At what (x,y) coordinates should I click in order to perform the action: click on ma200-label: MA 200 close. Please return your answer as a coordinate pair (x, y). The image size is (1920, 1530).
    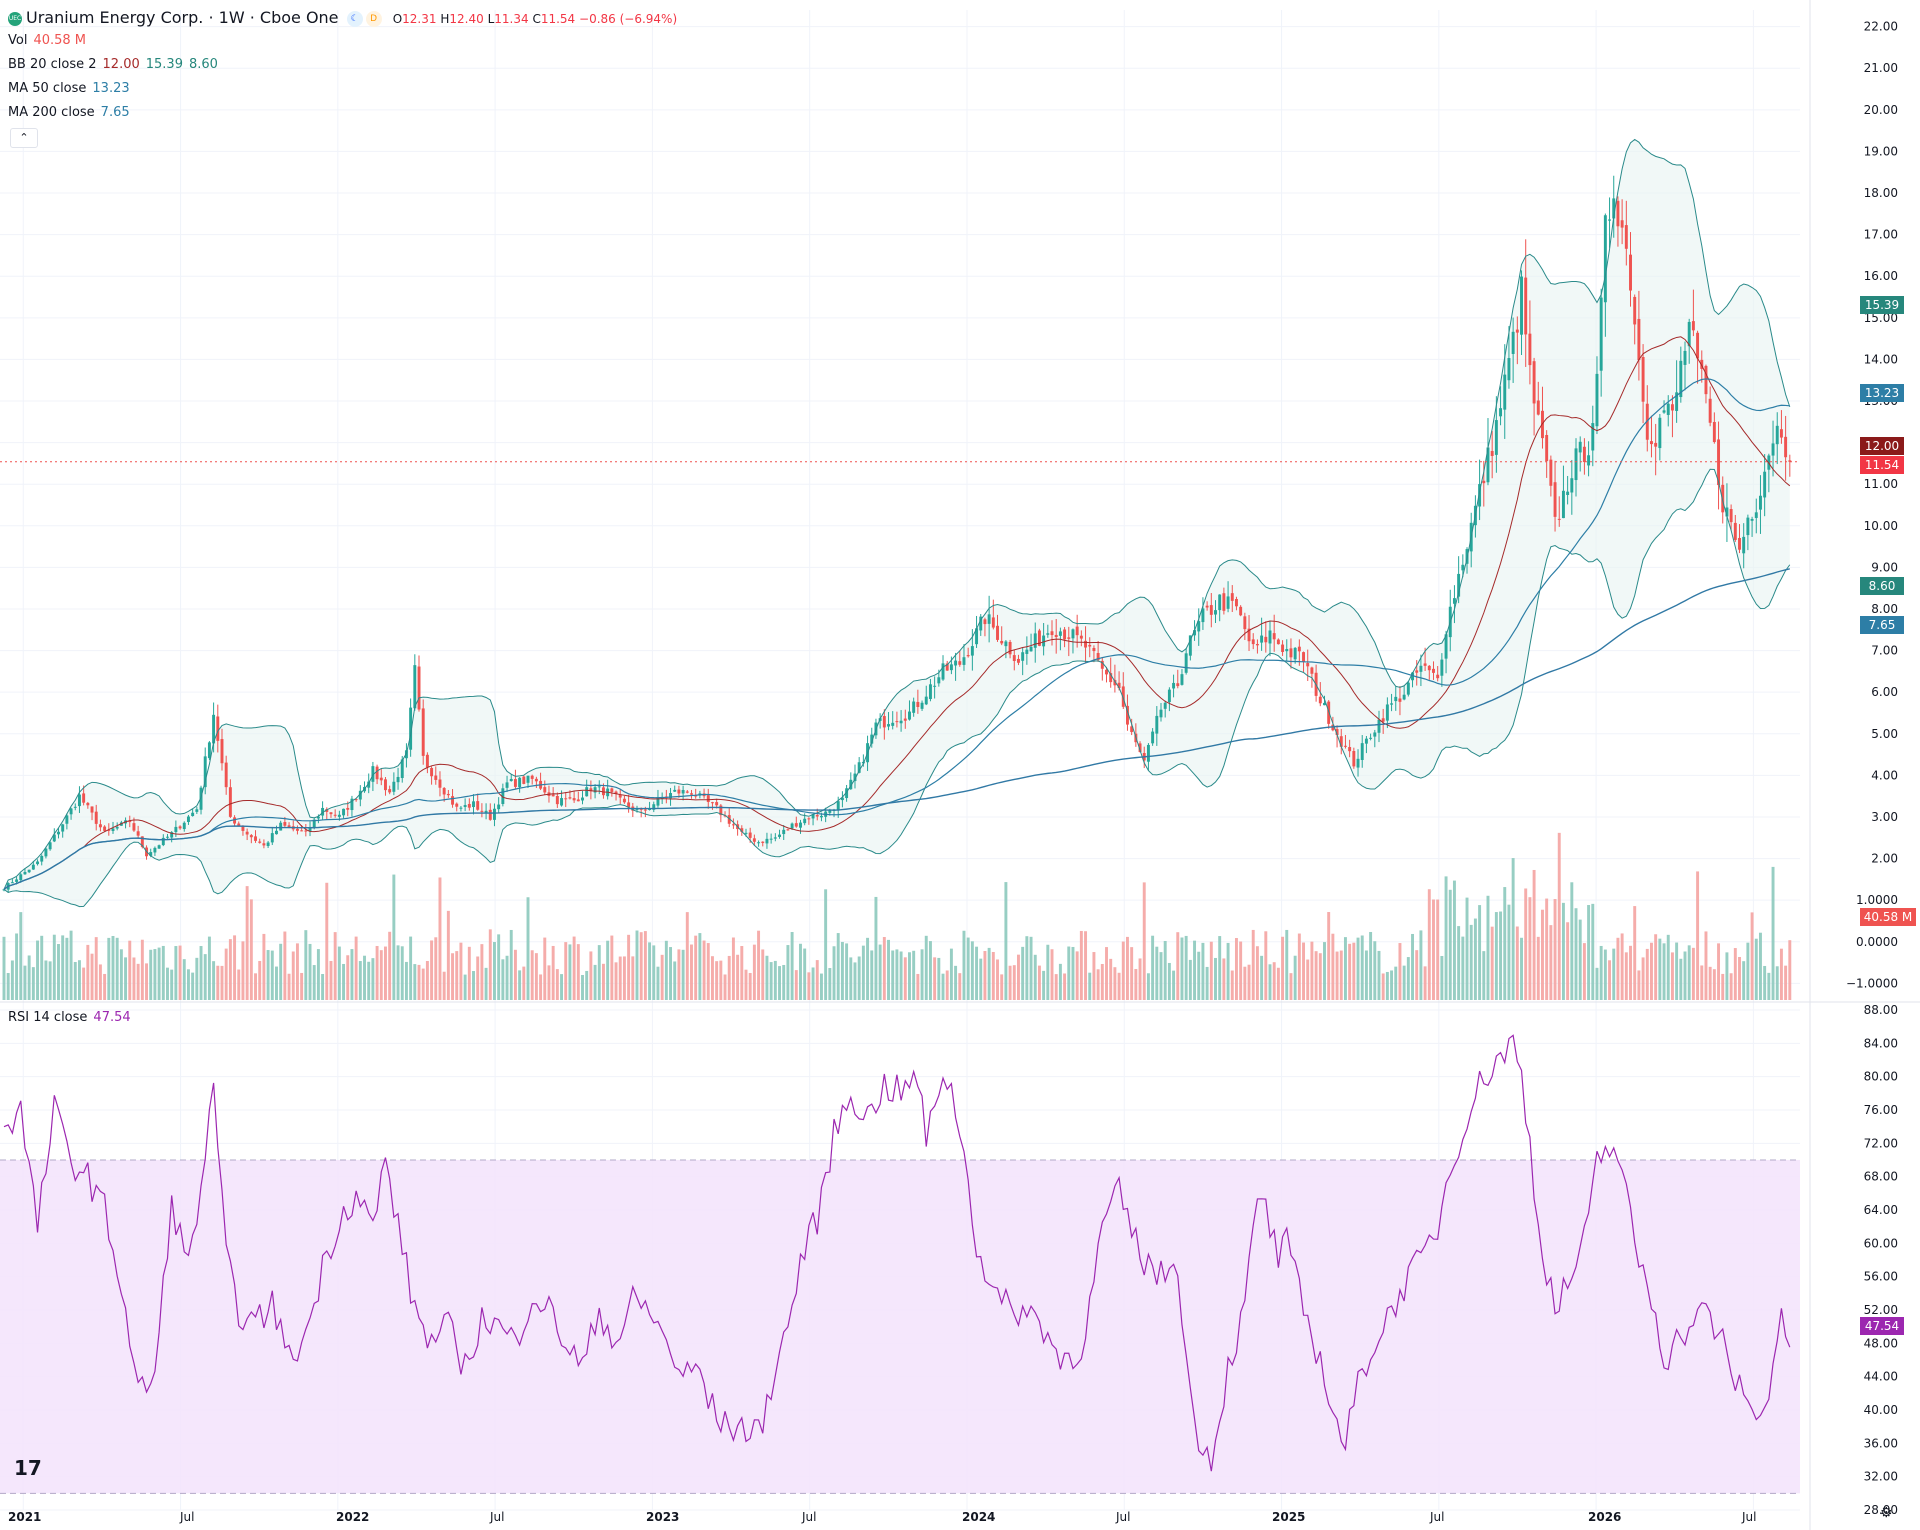
    Looking at the image, I should click on (51, 112).